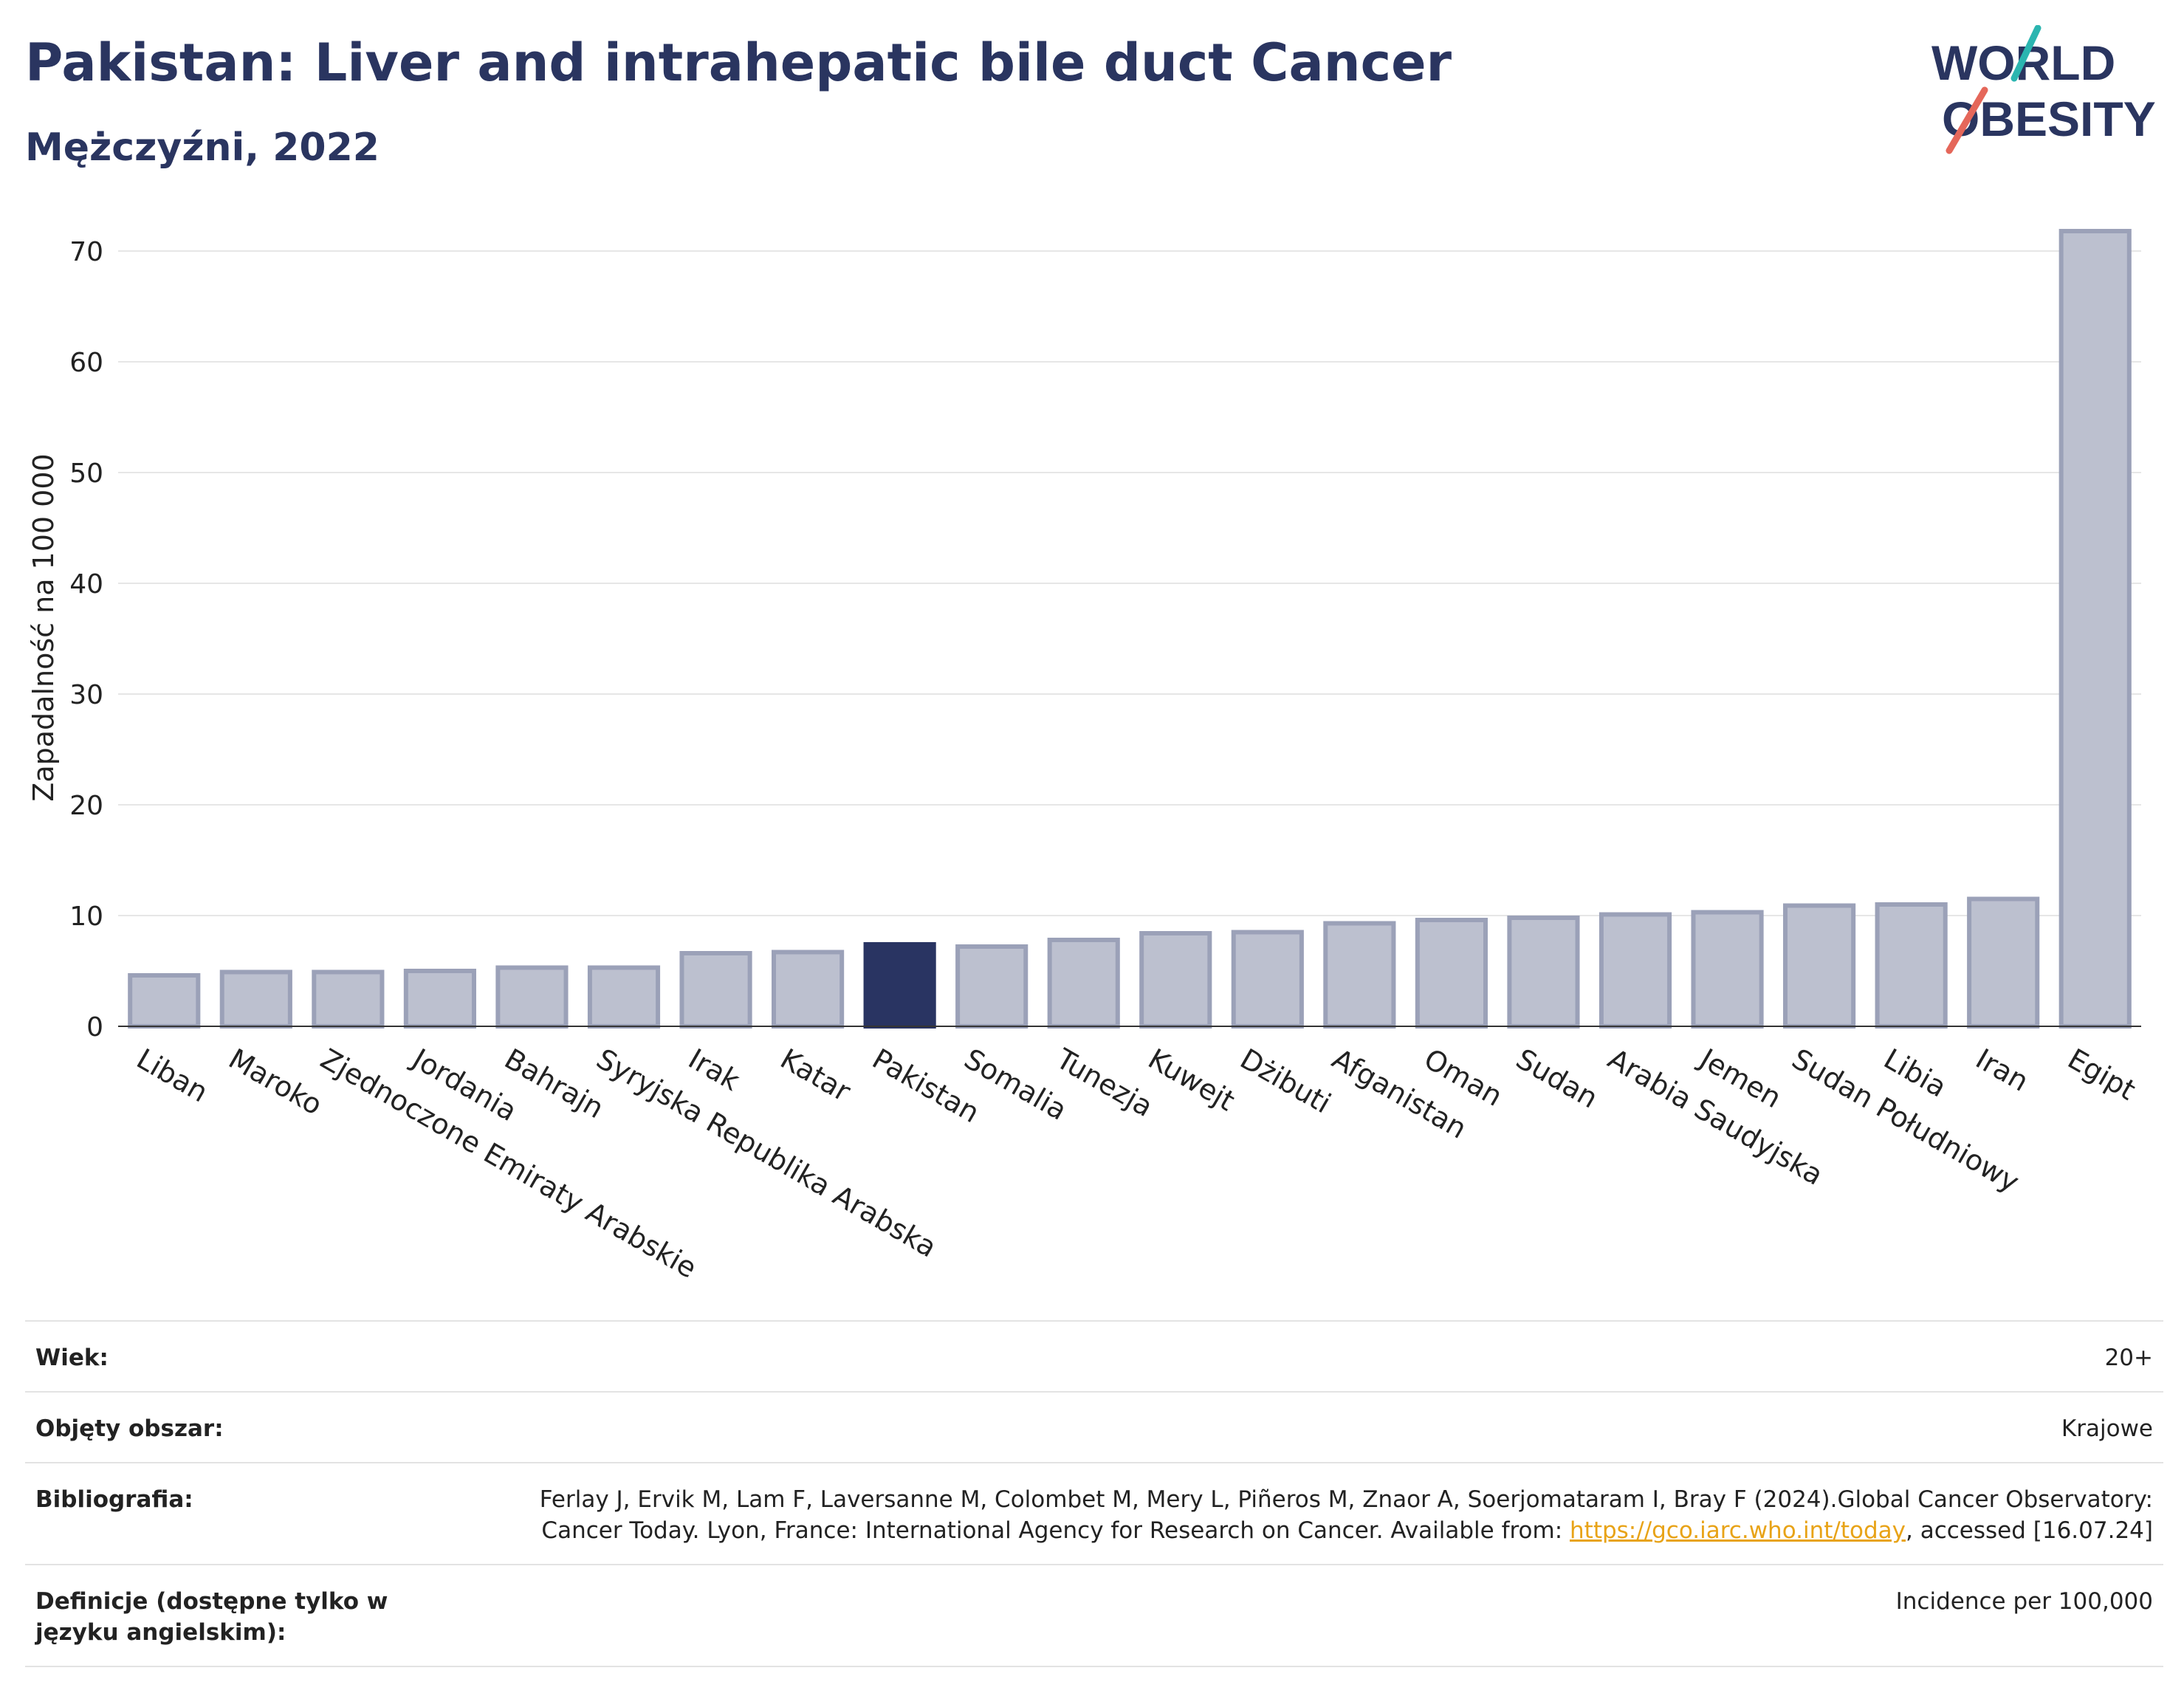 The height and width of the screenshot is (1696, 2184). I want to click on bar-irak, so click(715, 990).